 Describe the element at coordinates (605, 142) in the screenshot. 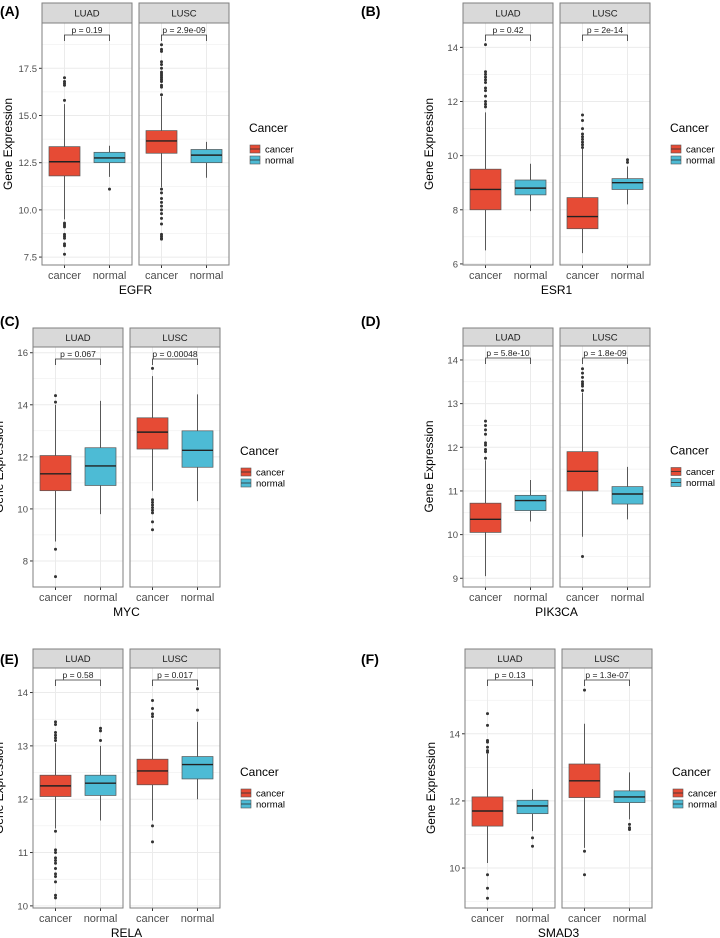

I see `facet-lusc: cancer normal p = 2e-14 LUSC` at that location.